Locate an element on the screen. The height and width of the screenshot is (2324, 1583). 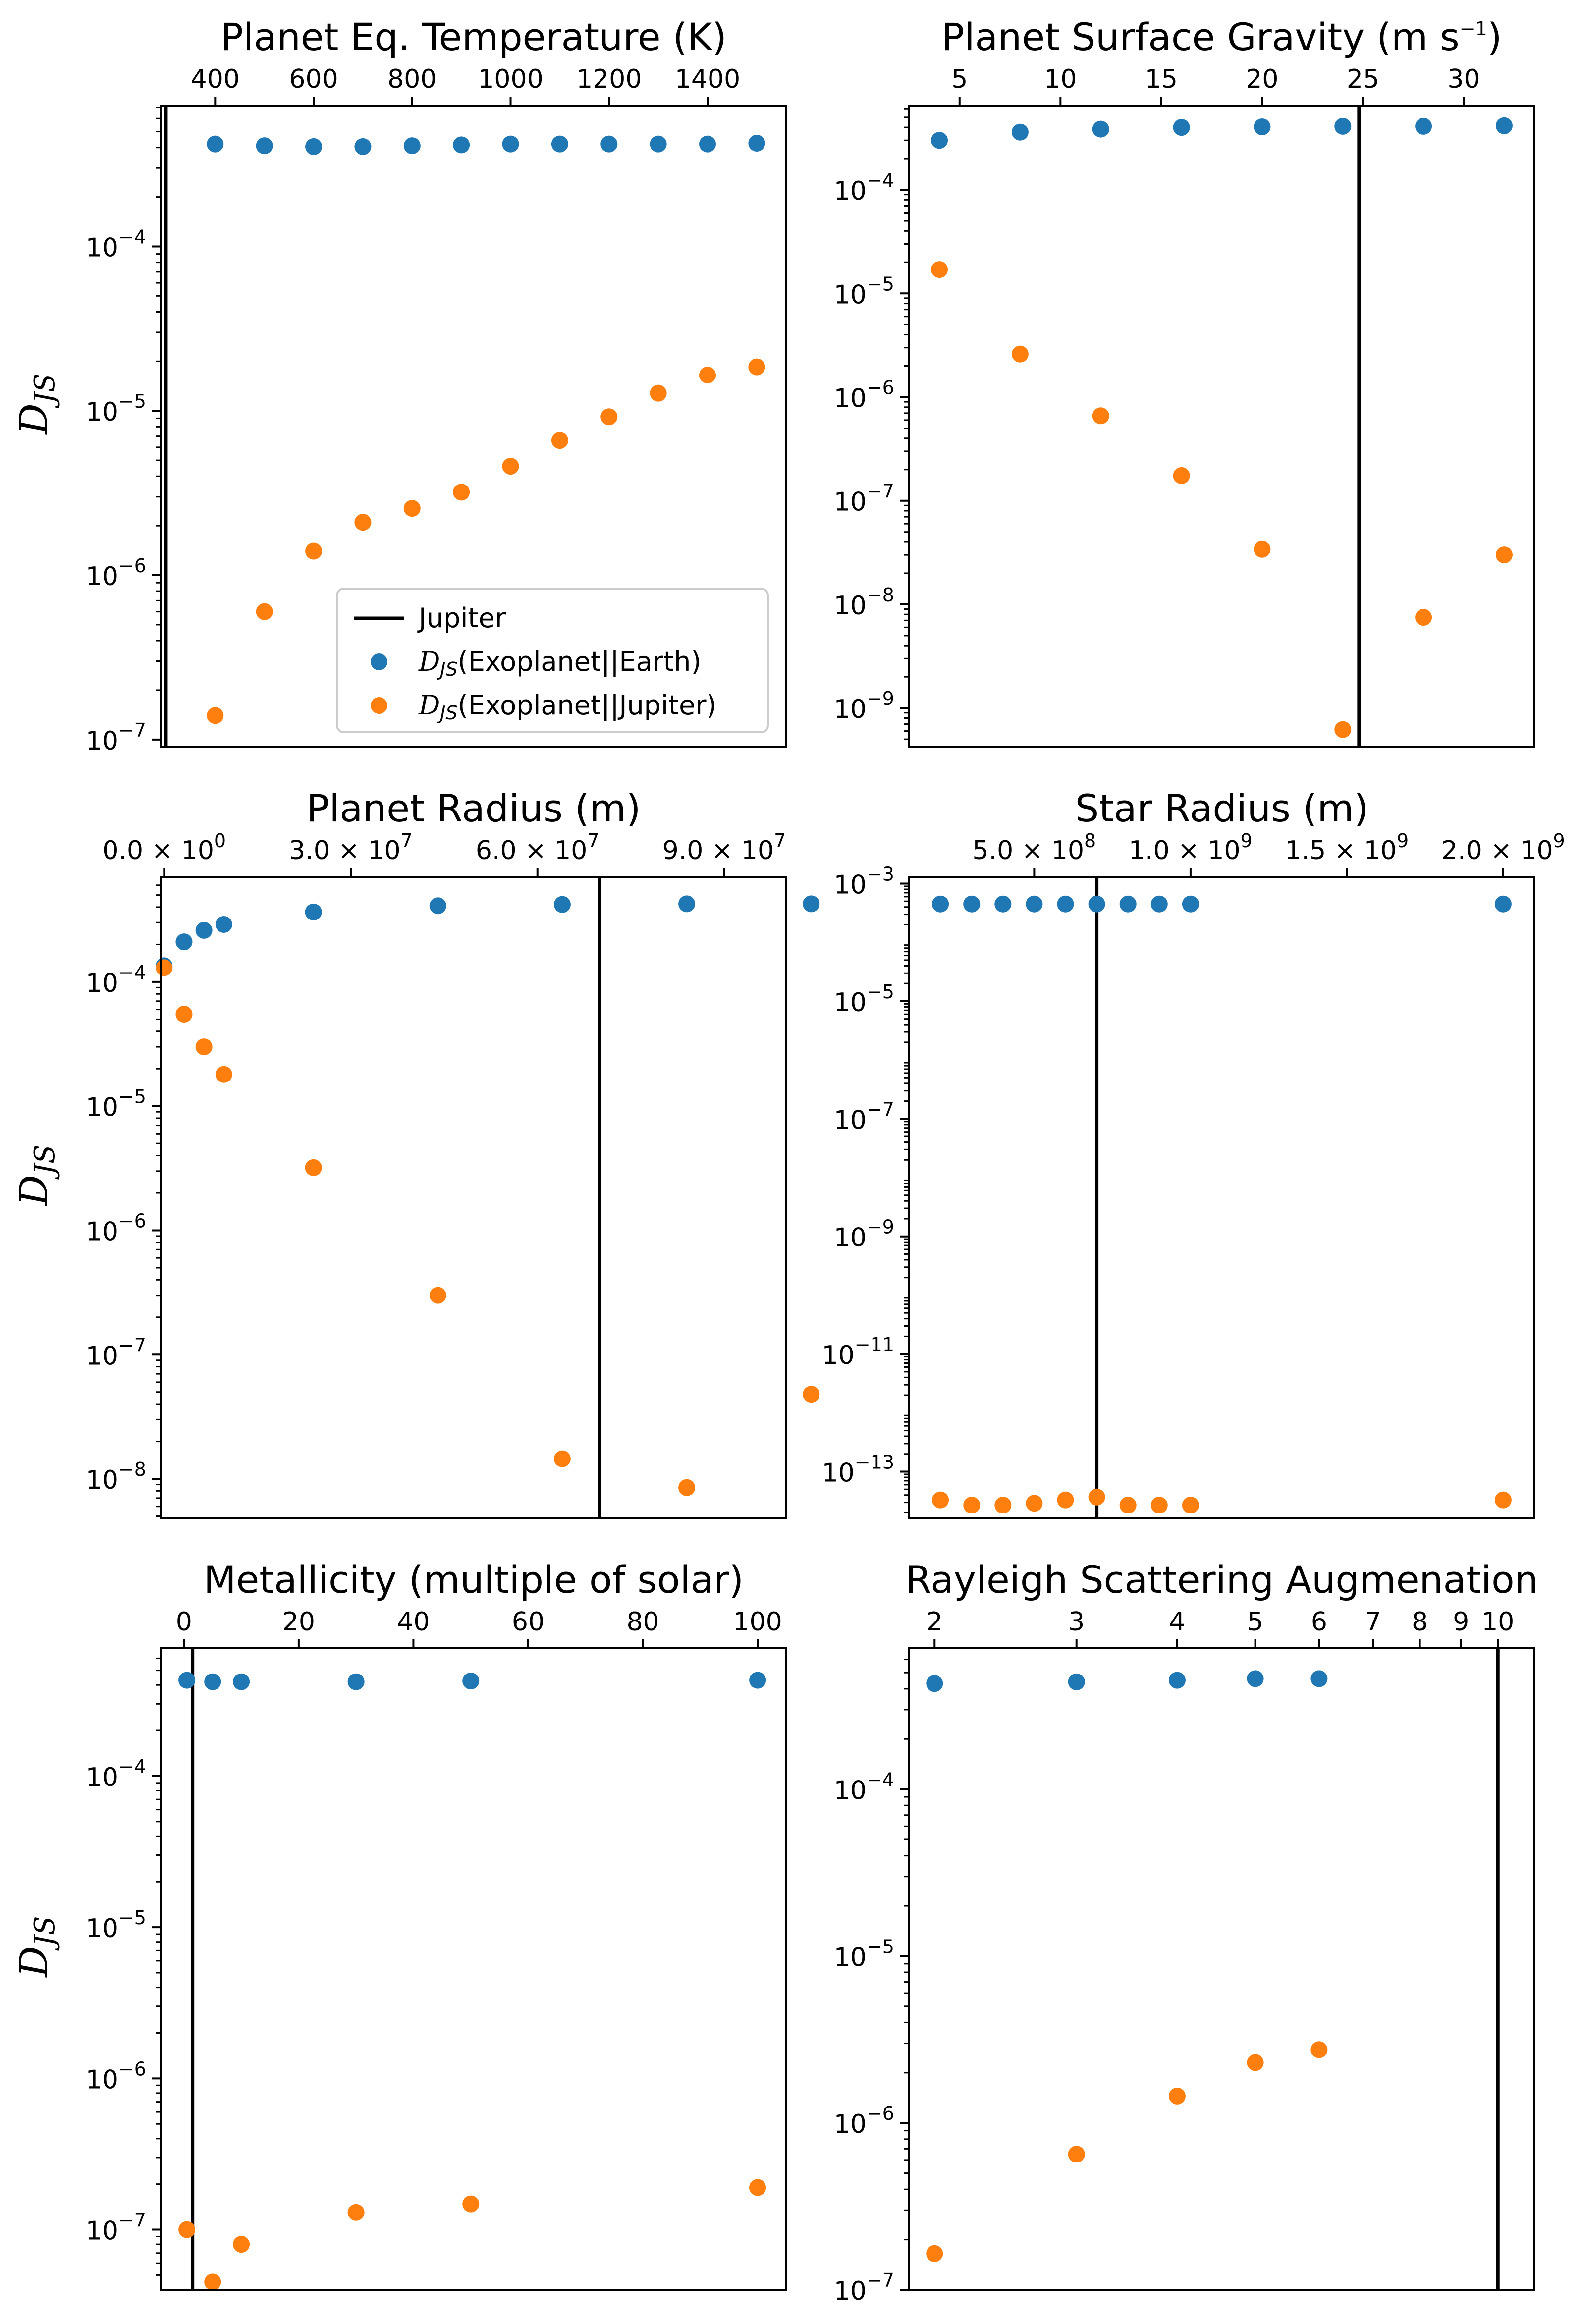
legend-earth-marker is located at coordinates (379, 661).